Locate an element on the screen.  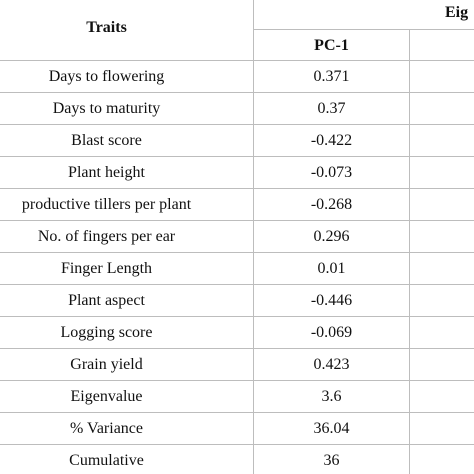
trait-grain-yield: Grain yield is located at coordinates (106, 364).